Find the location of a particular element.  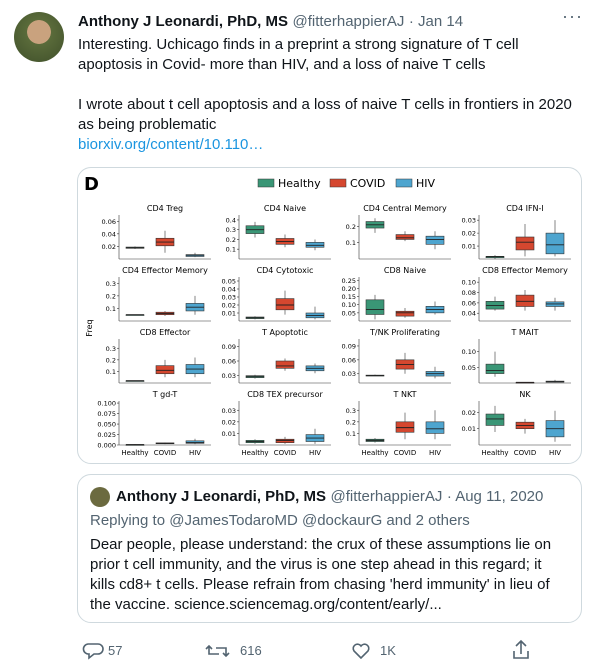

text-line: as being problematic is located at coordinates (147, 124).